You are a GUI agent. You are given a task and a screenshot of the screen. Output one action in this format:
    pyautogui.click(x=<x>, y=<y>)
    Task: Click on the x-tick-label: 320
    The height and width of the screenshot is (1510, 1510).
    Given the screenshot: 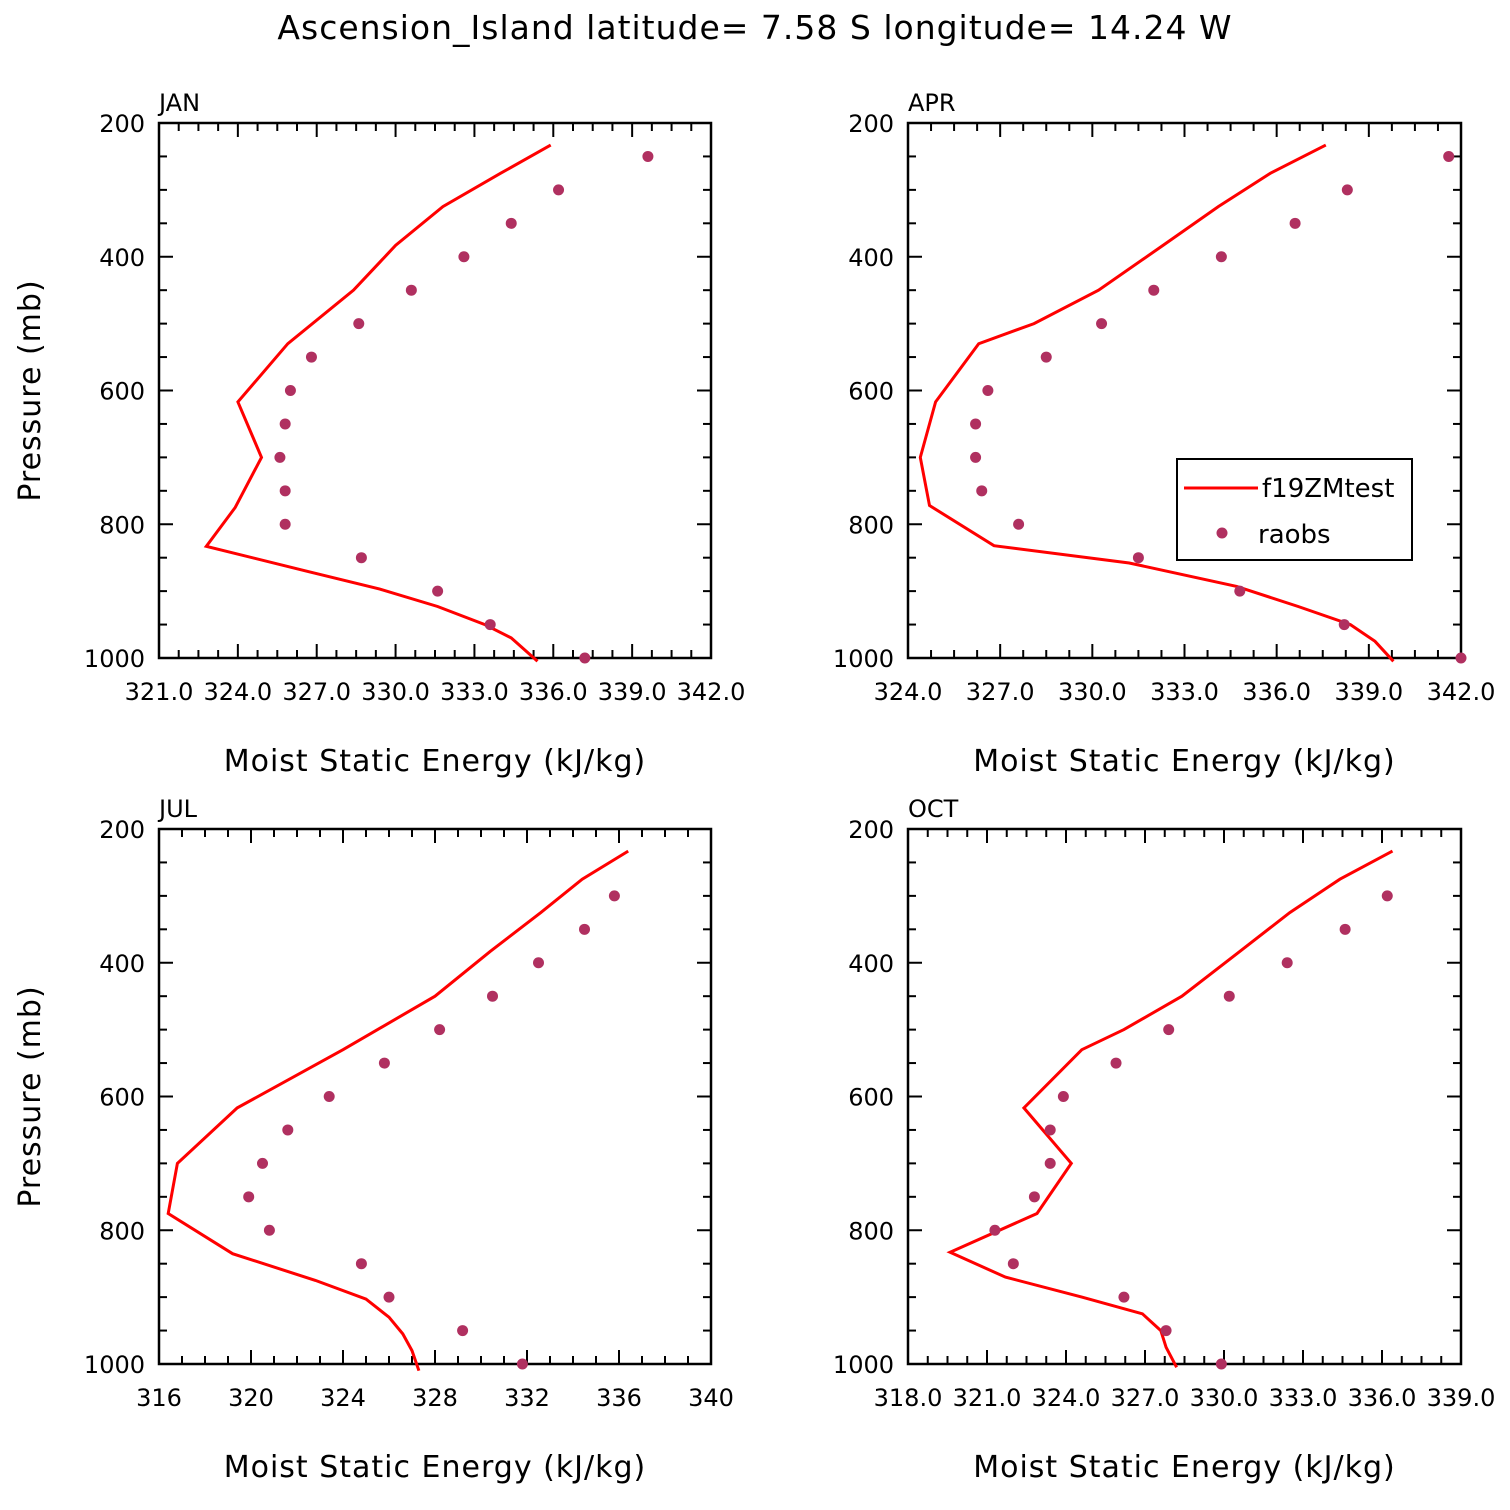 What is the action you would take?
    pyautogui.click(x=251, y=1398)
    